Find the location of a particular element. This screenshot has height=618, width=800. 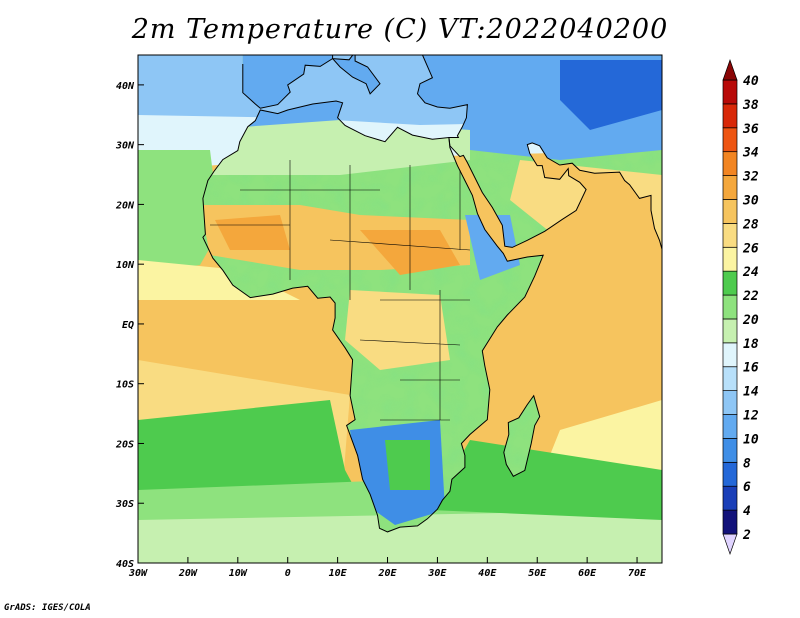

x-tick-label: 40E is located at coordinates (487, 573).